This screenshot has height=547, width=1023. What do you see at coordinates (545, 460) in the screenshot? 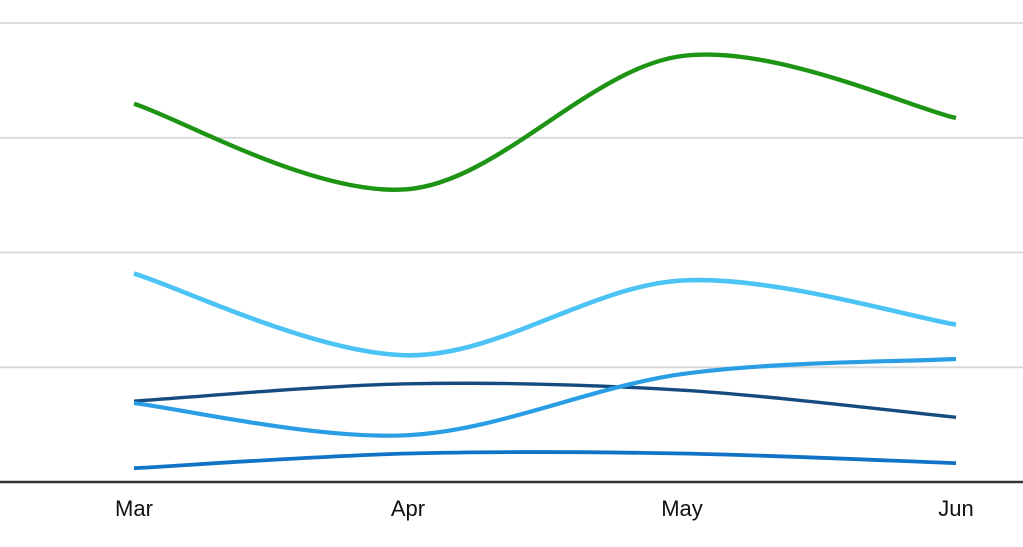
I see `series-line-strong-blue` at bounding box center [545, 460].